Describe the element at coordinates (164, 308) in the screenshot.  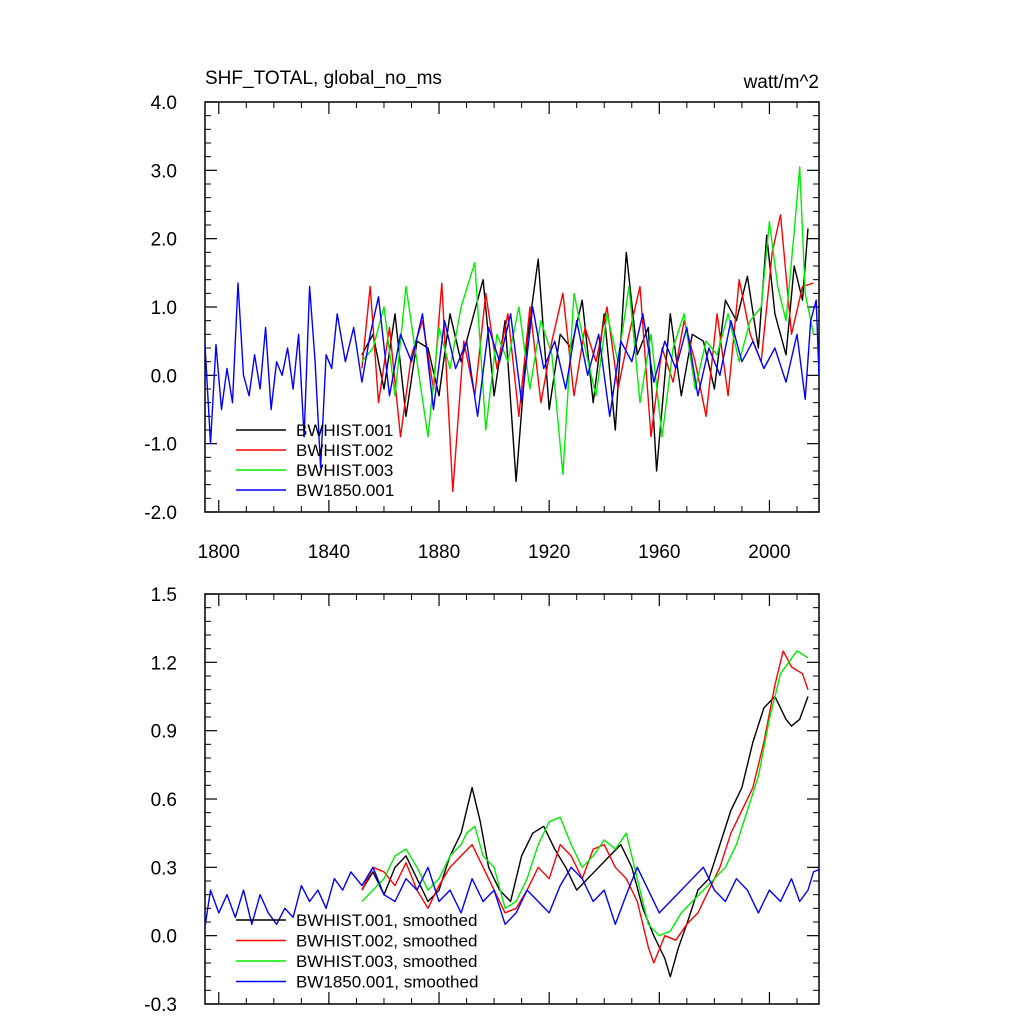
I see `top-y-tick-label: 1.0` at that location.